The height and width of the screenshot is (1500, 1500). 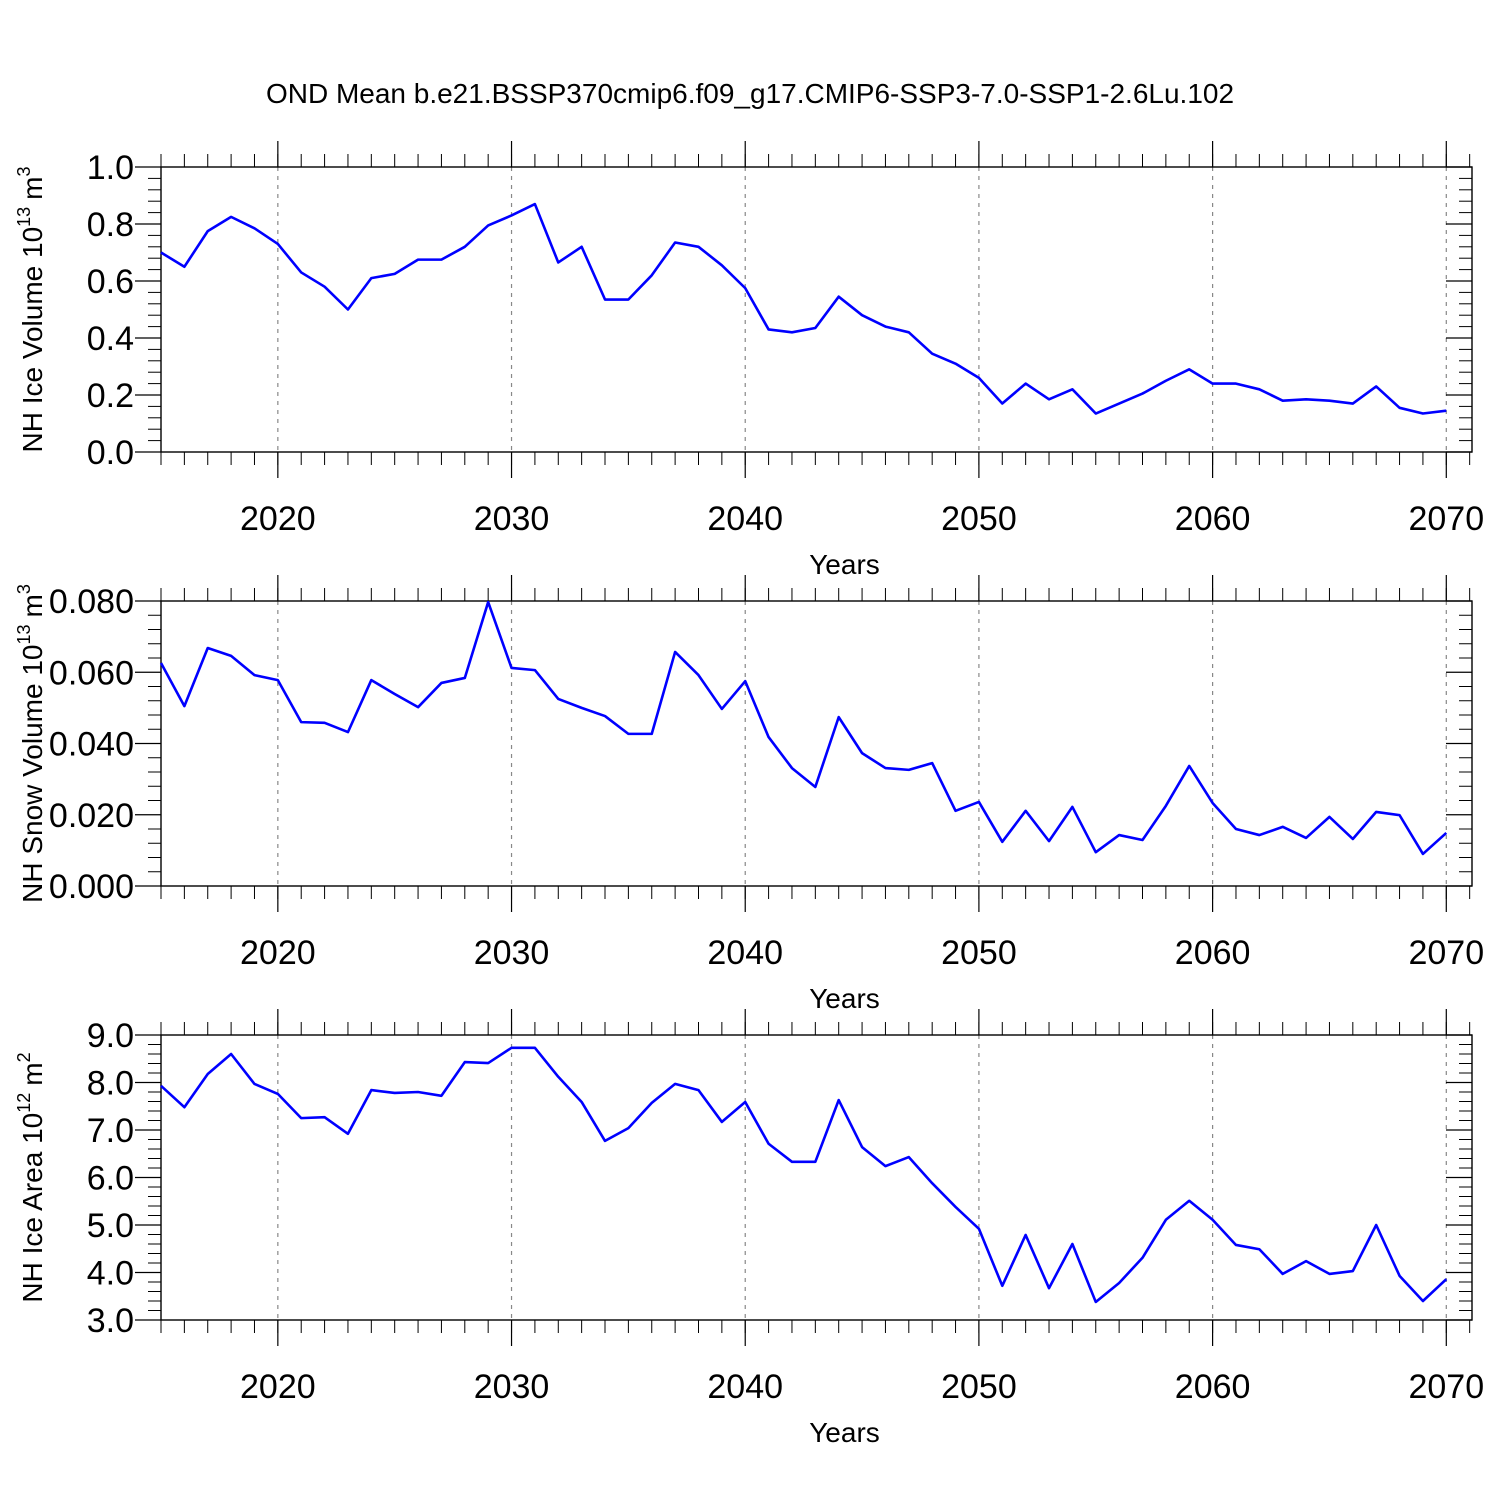 What do you see at coordinates (110, 225) in the screenshot?
I see `y-tick-label: 0.8` at bounding box center [110, 225].